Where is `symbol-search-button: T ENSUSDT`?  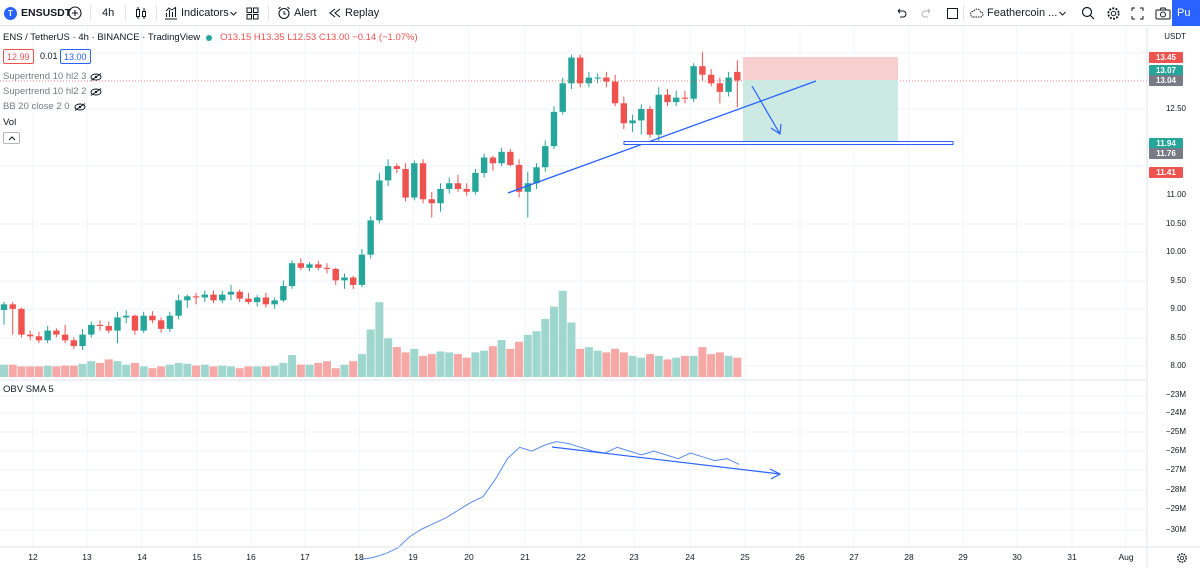 symbol-search-button: T ENSUSDT is located at coordinates (37, 13).